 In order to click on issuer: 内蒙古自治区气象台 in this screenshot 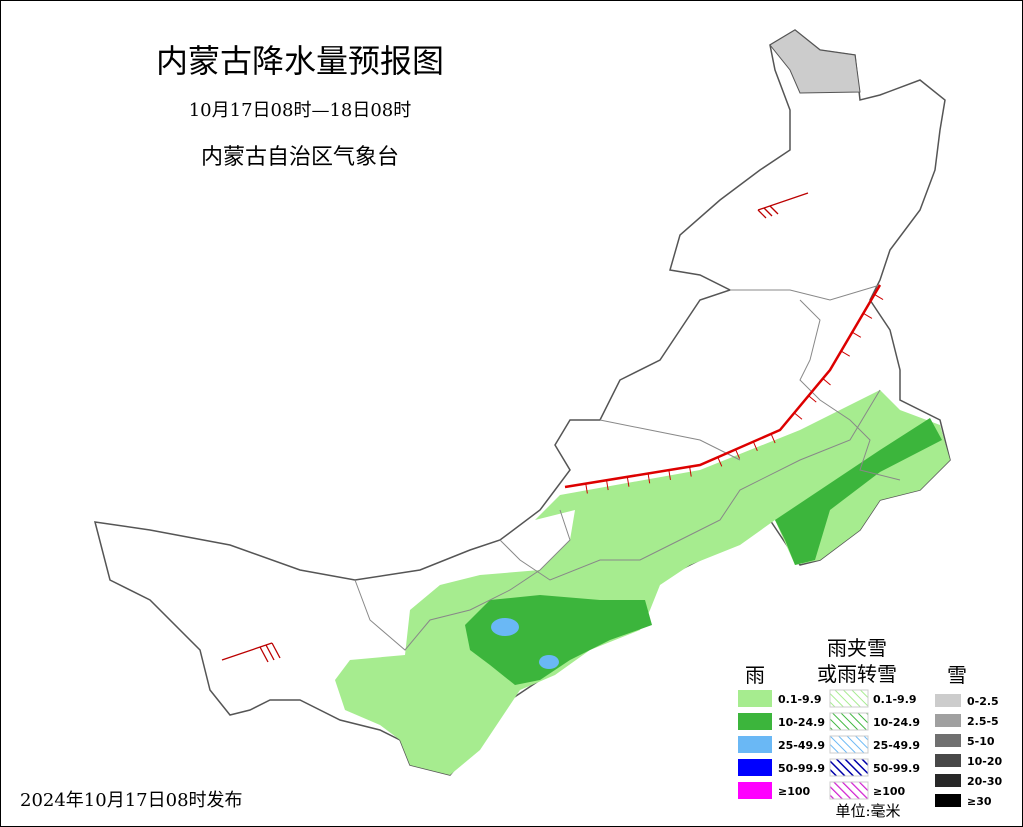, I will do `click(300, 157)`.